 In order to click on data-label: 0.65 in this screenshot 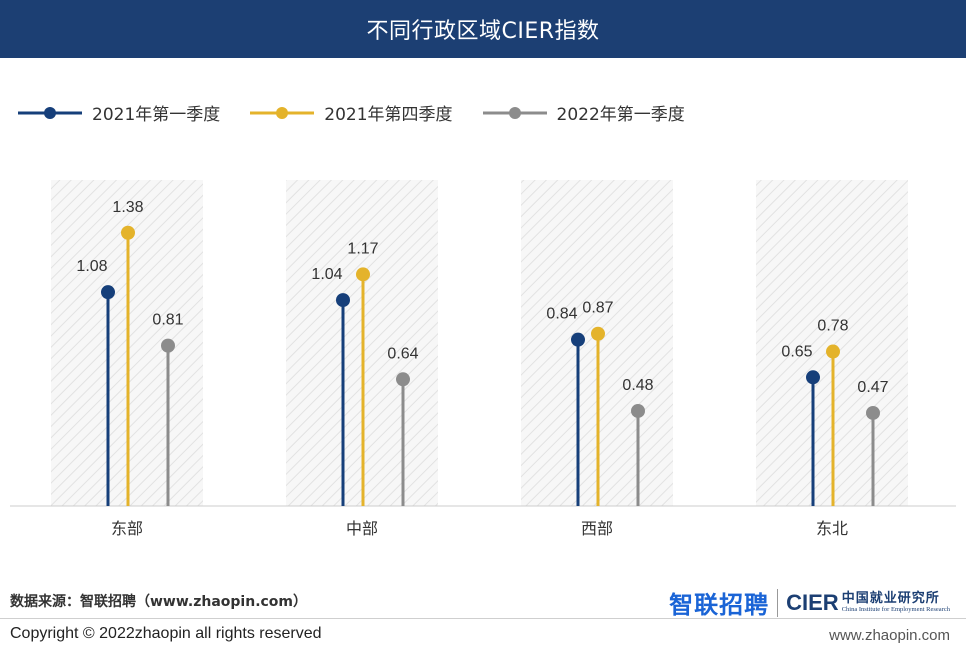, I will do `click(796, 351)`.